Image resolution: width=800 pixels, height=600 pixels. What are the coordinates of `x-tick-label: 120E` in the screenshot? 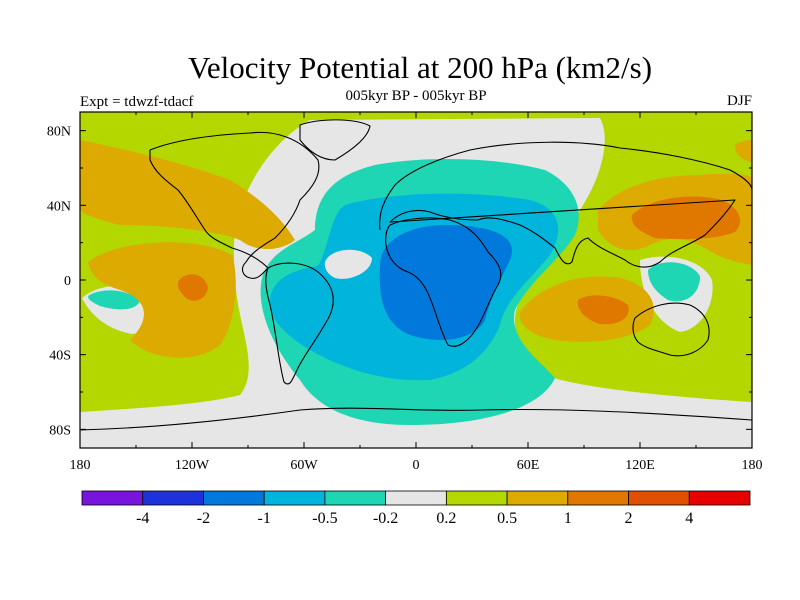 It's located at (640, 465).